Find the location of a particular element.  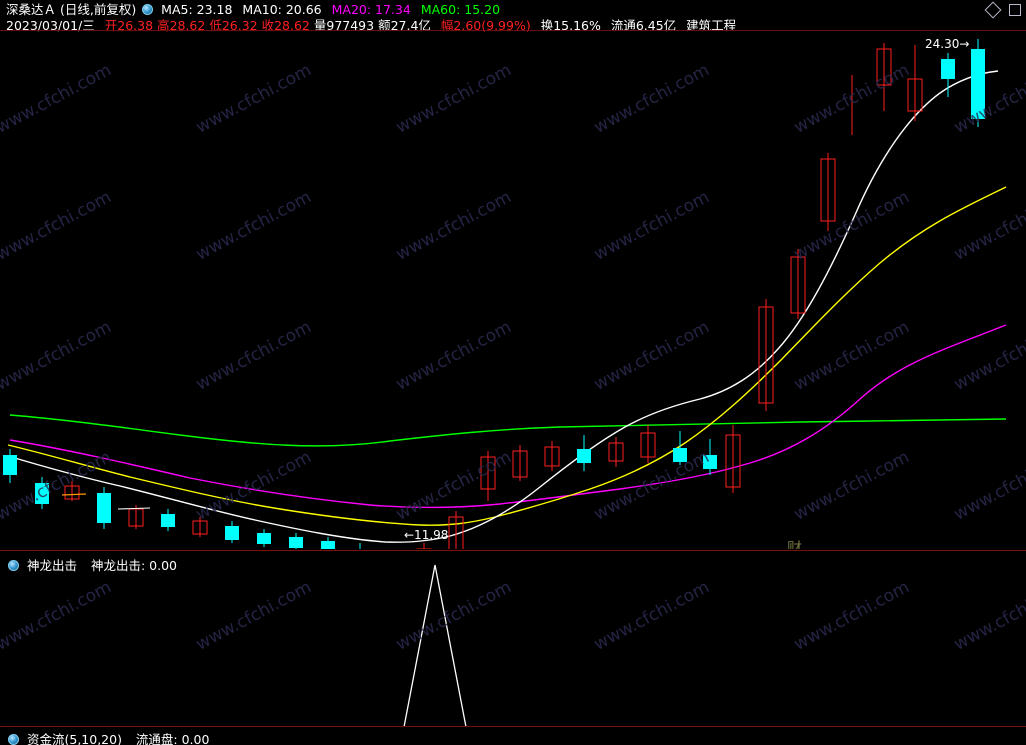

quote-low: 低26.32 is located at coordinates (233, 25).